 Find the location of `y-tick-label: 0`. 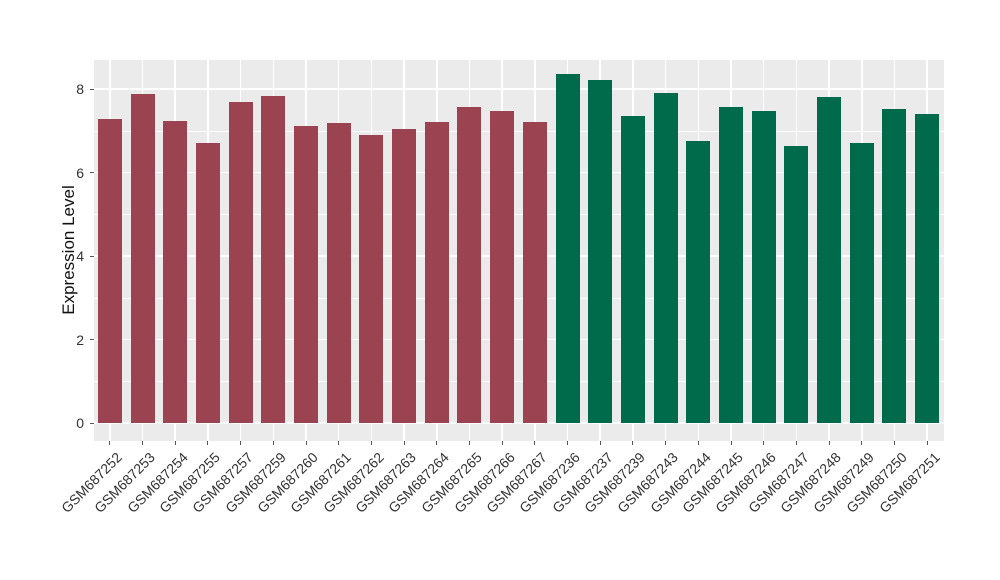

y-tick-label: 0 is located at coordinates (80, 423).